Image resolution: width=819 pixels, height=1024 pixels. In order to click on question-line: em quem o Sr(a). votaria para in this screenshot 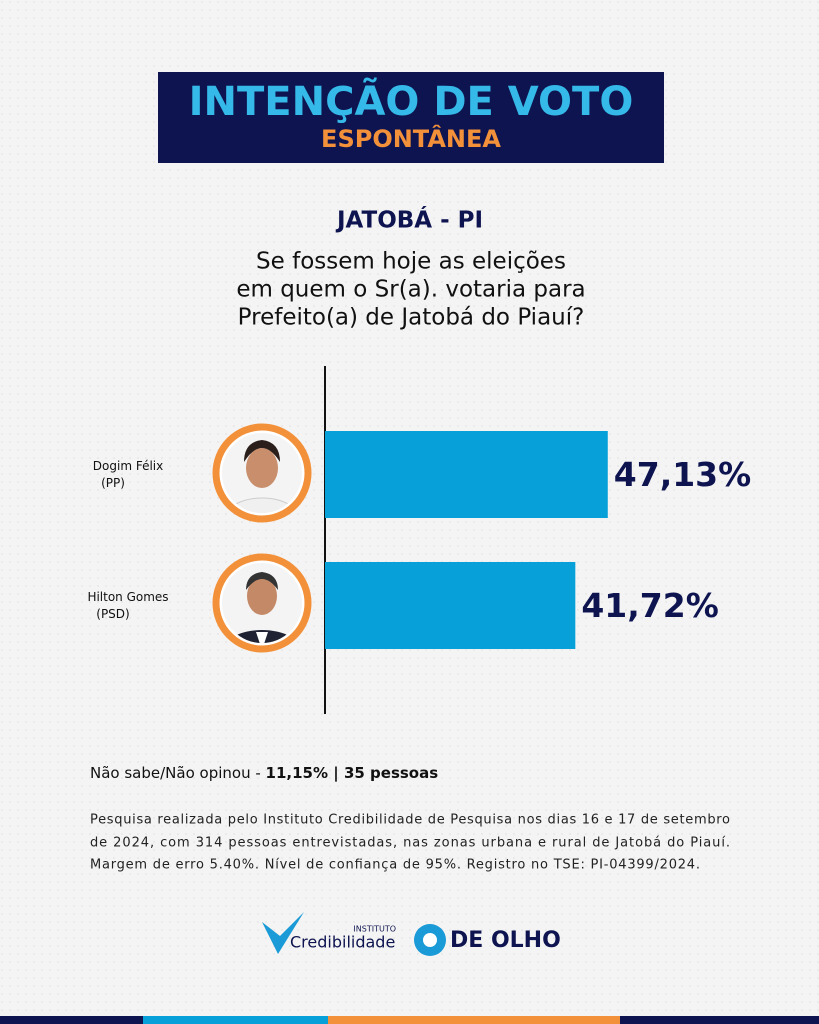, I will do `click(410, 290)`.